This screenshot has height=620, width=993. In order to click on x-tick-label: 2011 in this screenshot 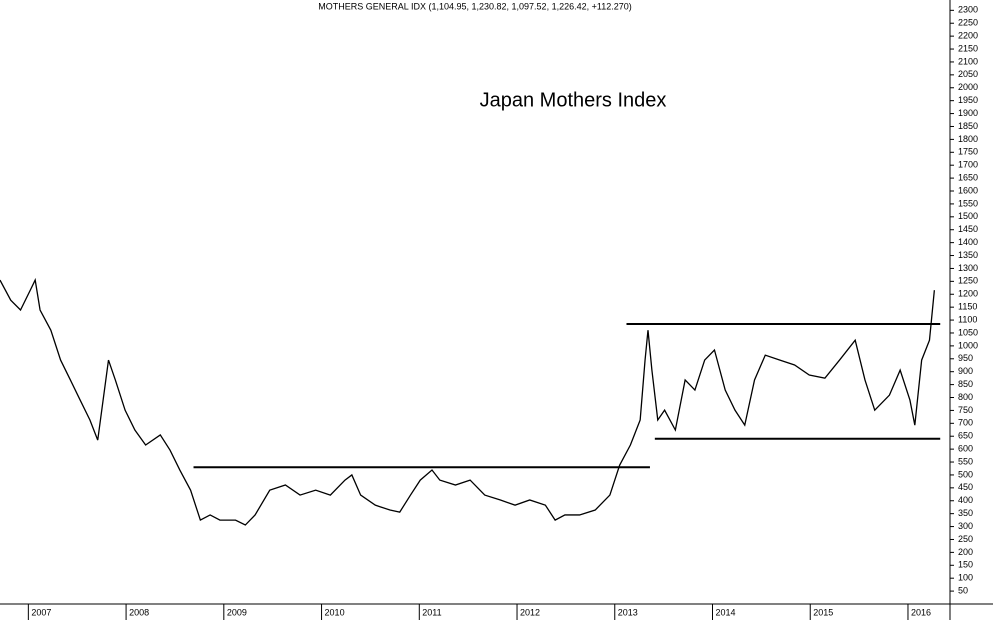, I will do `click(431, 612)`.